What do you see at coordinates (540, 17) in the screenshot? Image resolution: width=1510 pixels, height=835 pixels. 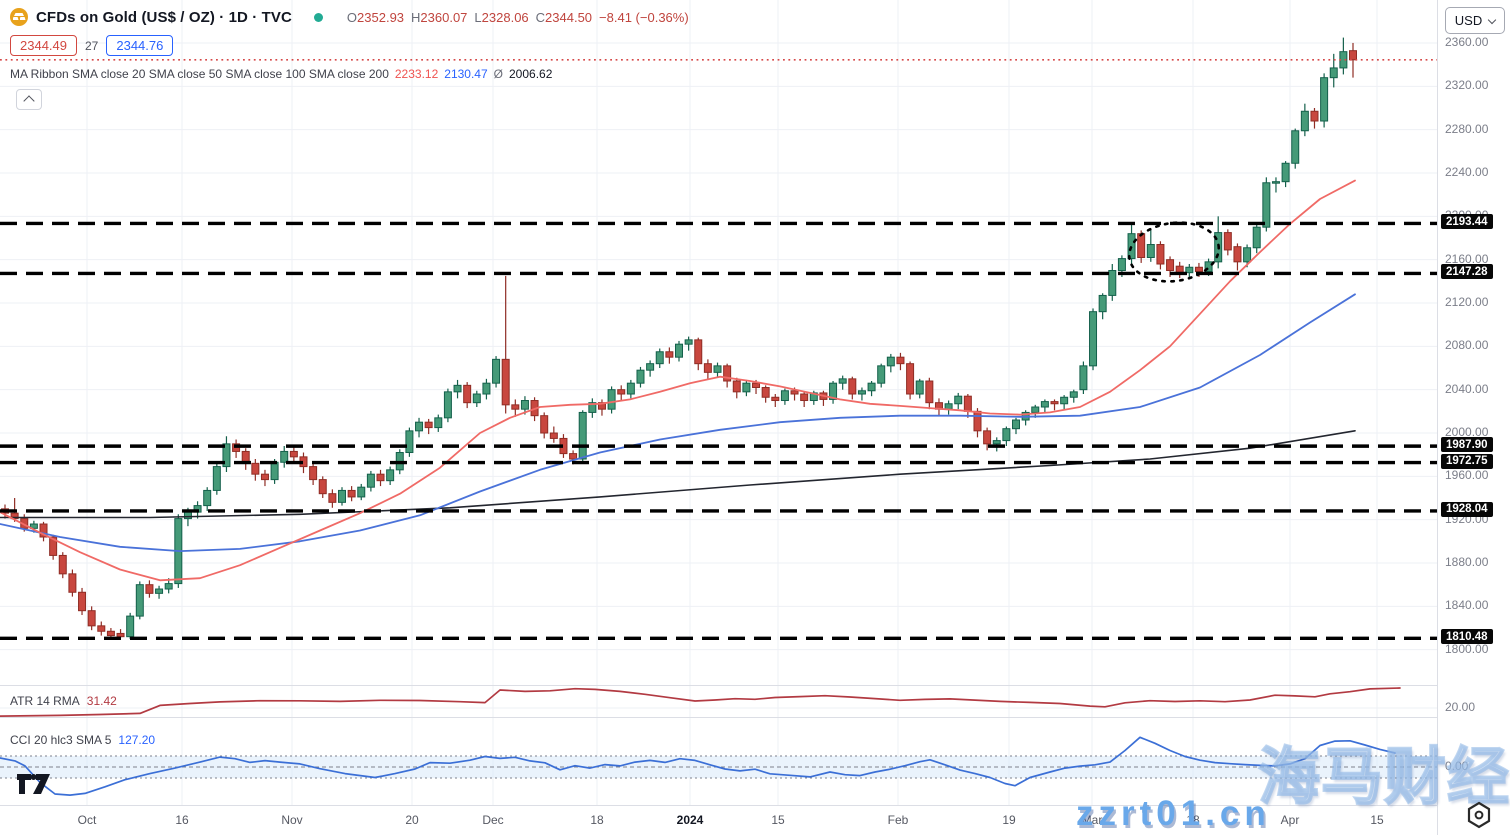 I see `close-label: C` at bounding box center [540, 17].